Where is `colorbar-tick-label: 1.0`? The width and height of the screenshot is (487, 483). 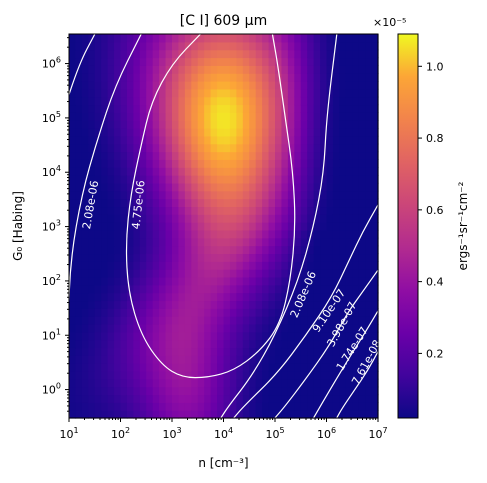
colorbar-tick-label: 1.0 is located at coordinates (435, 66).